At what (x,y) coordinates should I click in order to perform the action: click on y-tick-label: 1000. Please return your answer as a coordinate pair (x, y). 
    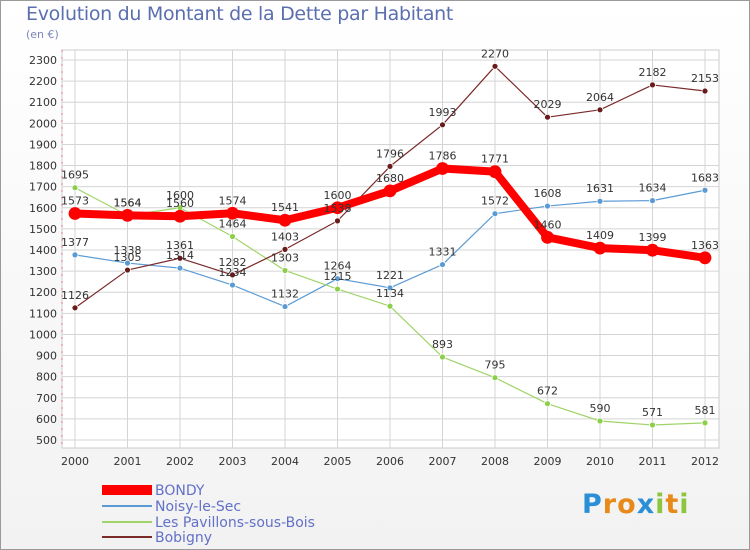
    Looking at the image, I should click on (43, 334).